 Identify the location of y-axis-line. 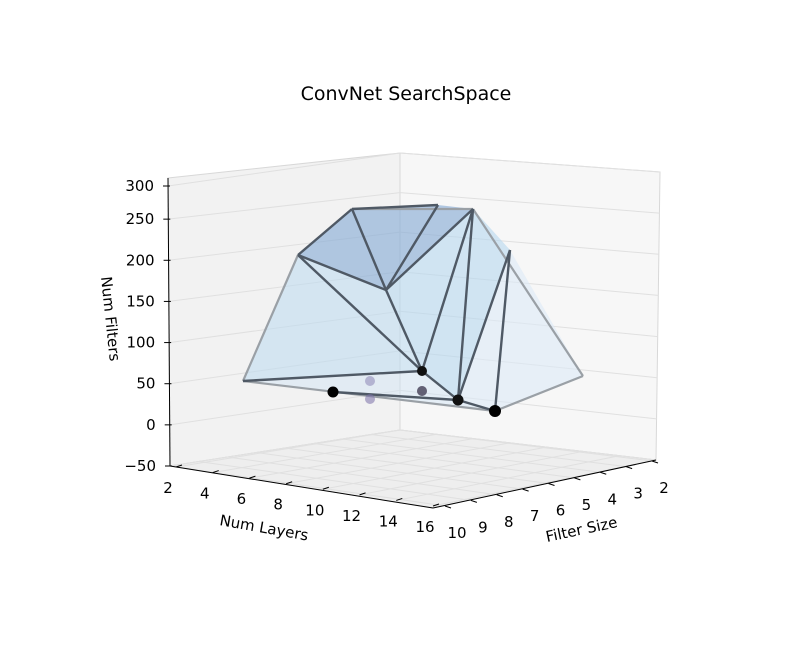
(544, 484).